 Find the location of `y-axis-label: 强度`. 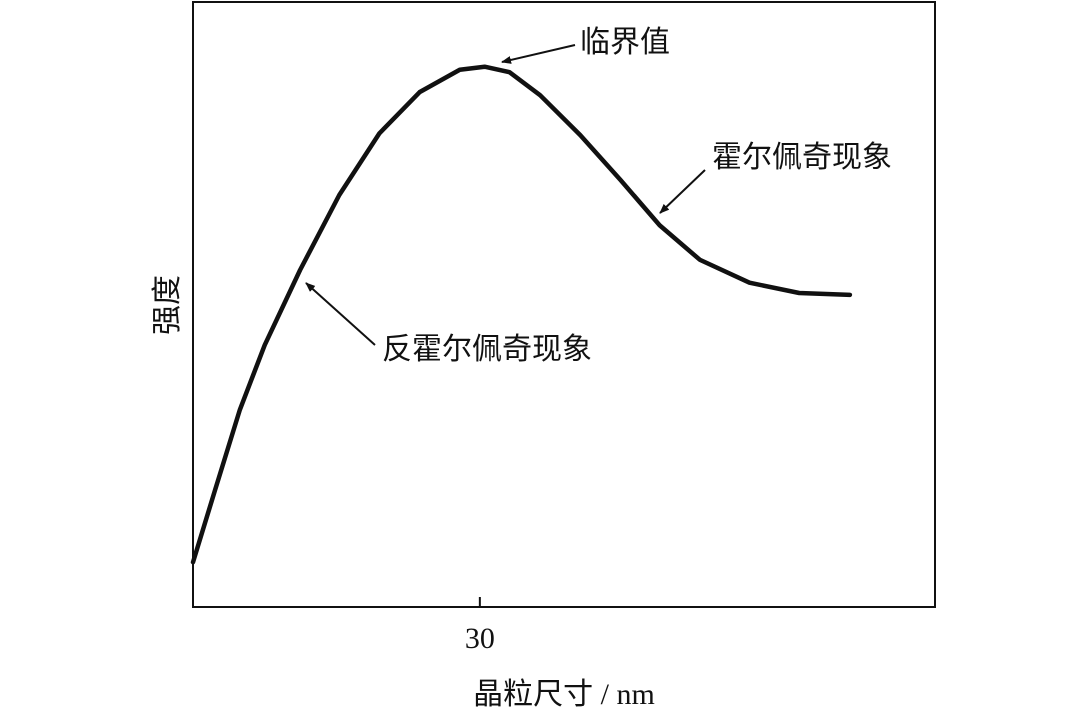

y-axis-label: 强度 is located at coordinates (167, 305).